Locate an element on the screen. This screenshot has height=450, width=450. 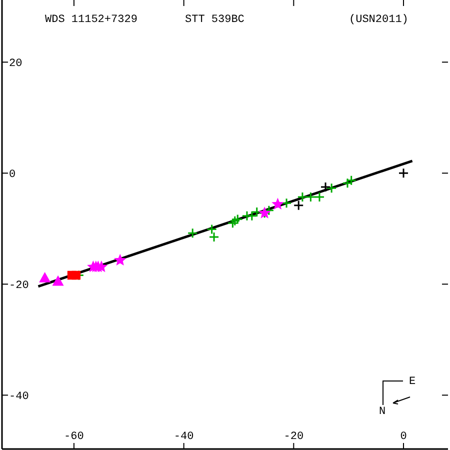
x-tick-label: -40 is located at coordinates (184, 437).